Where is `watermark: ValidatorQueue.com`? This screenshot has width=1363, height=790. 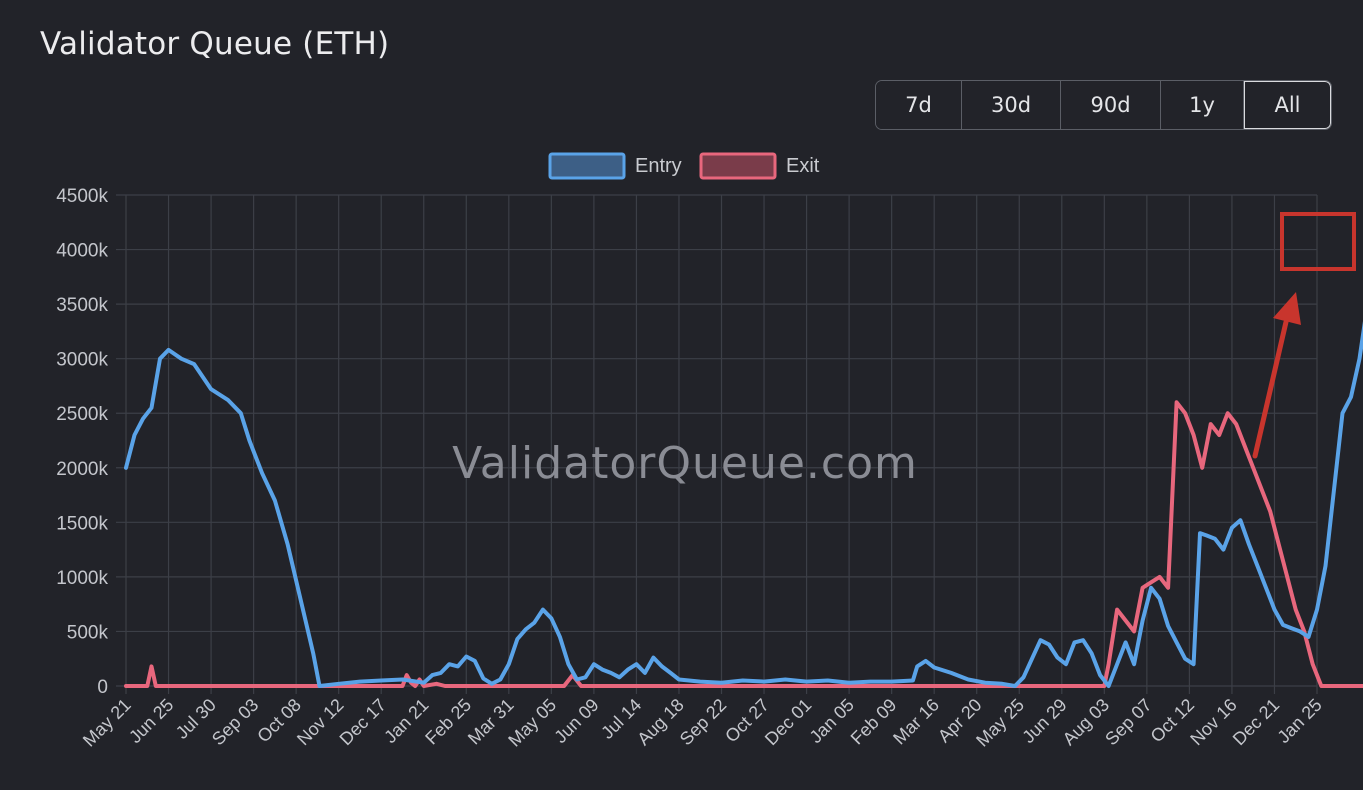
watermark: ValidatorQueue.com is located at coordinates (685, 463).